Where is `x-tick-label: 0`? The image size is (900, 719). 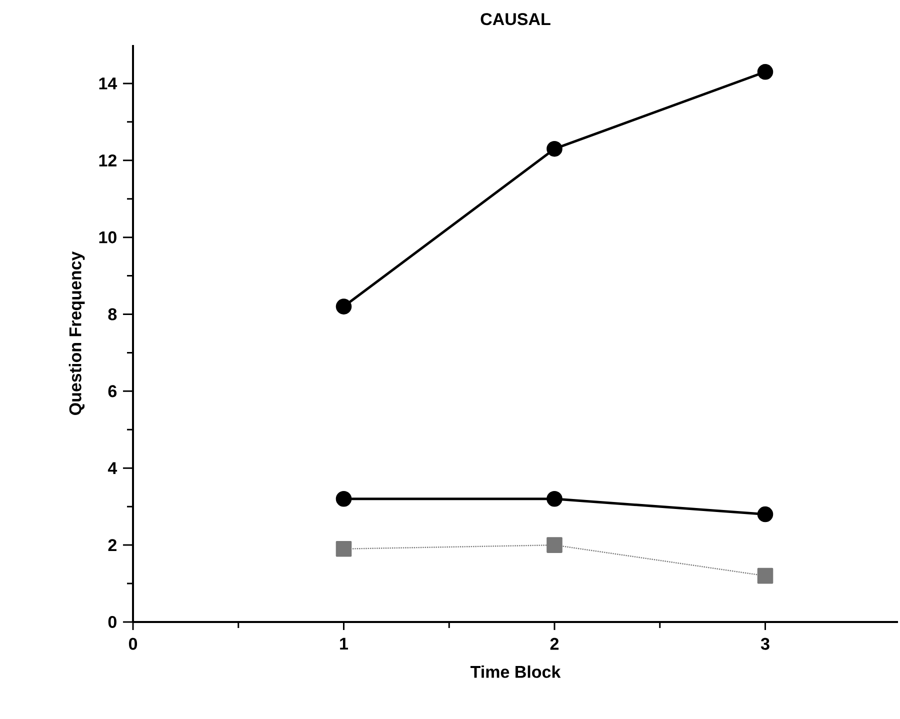 x-tick-label: 0 is located at coordinates (133, 644).